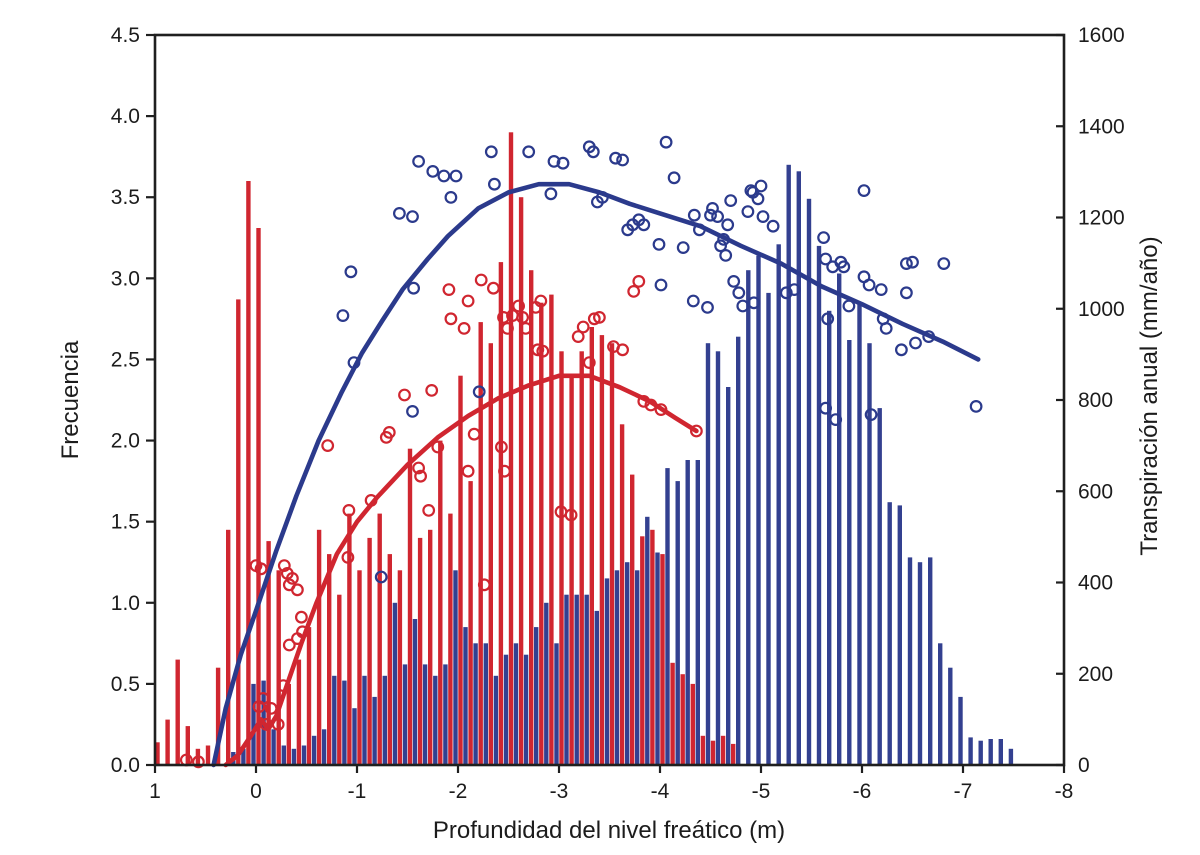 Image resolution: width=1200 pixels, height=855 pixels. Describe the element at coordinates (862, 791) in the screenshot. I see `x-tick-label: -6` at that location.